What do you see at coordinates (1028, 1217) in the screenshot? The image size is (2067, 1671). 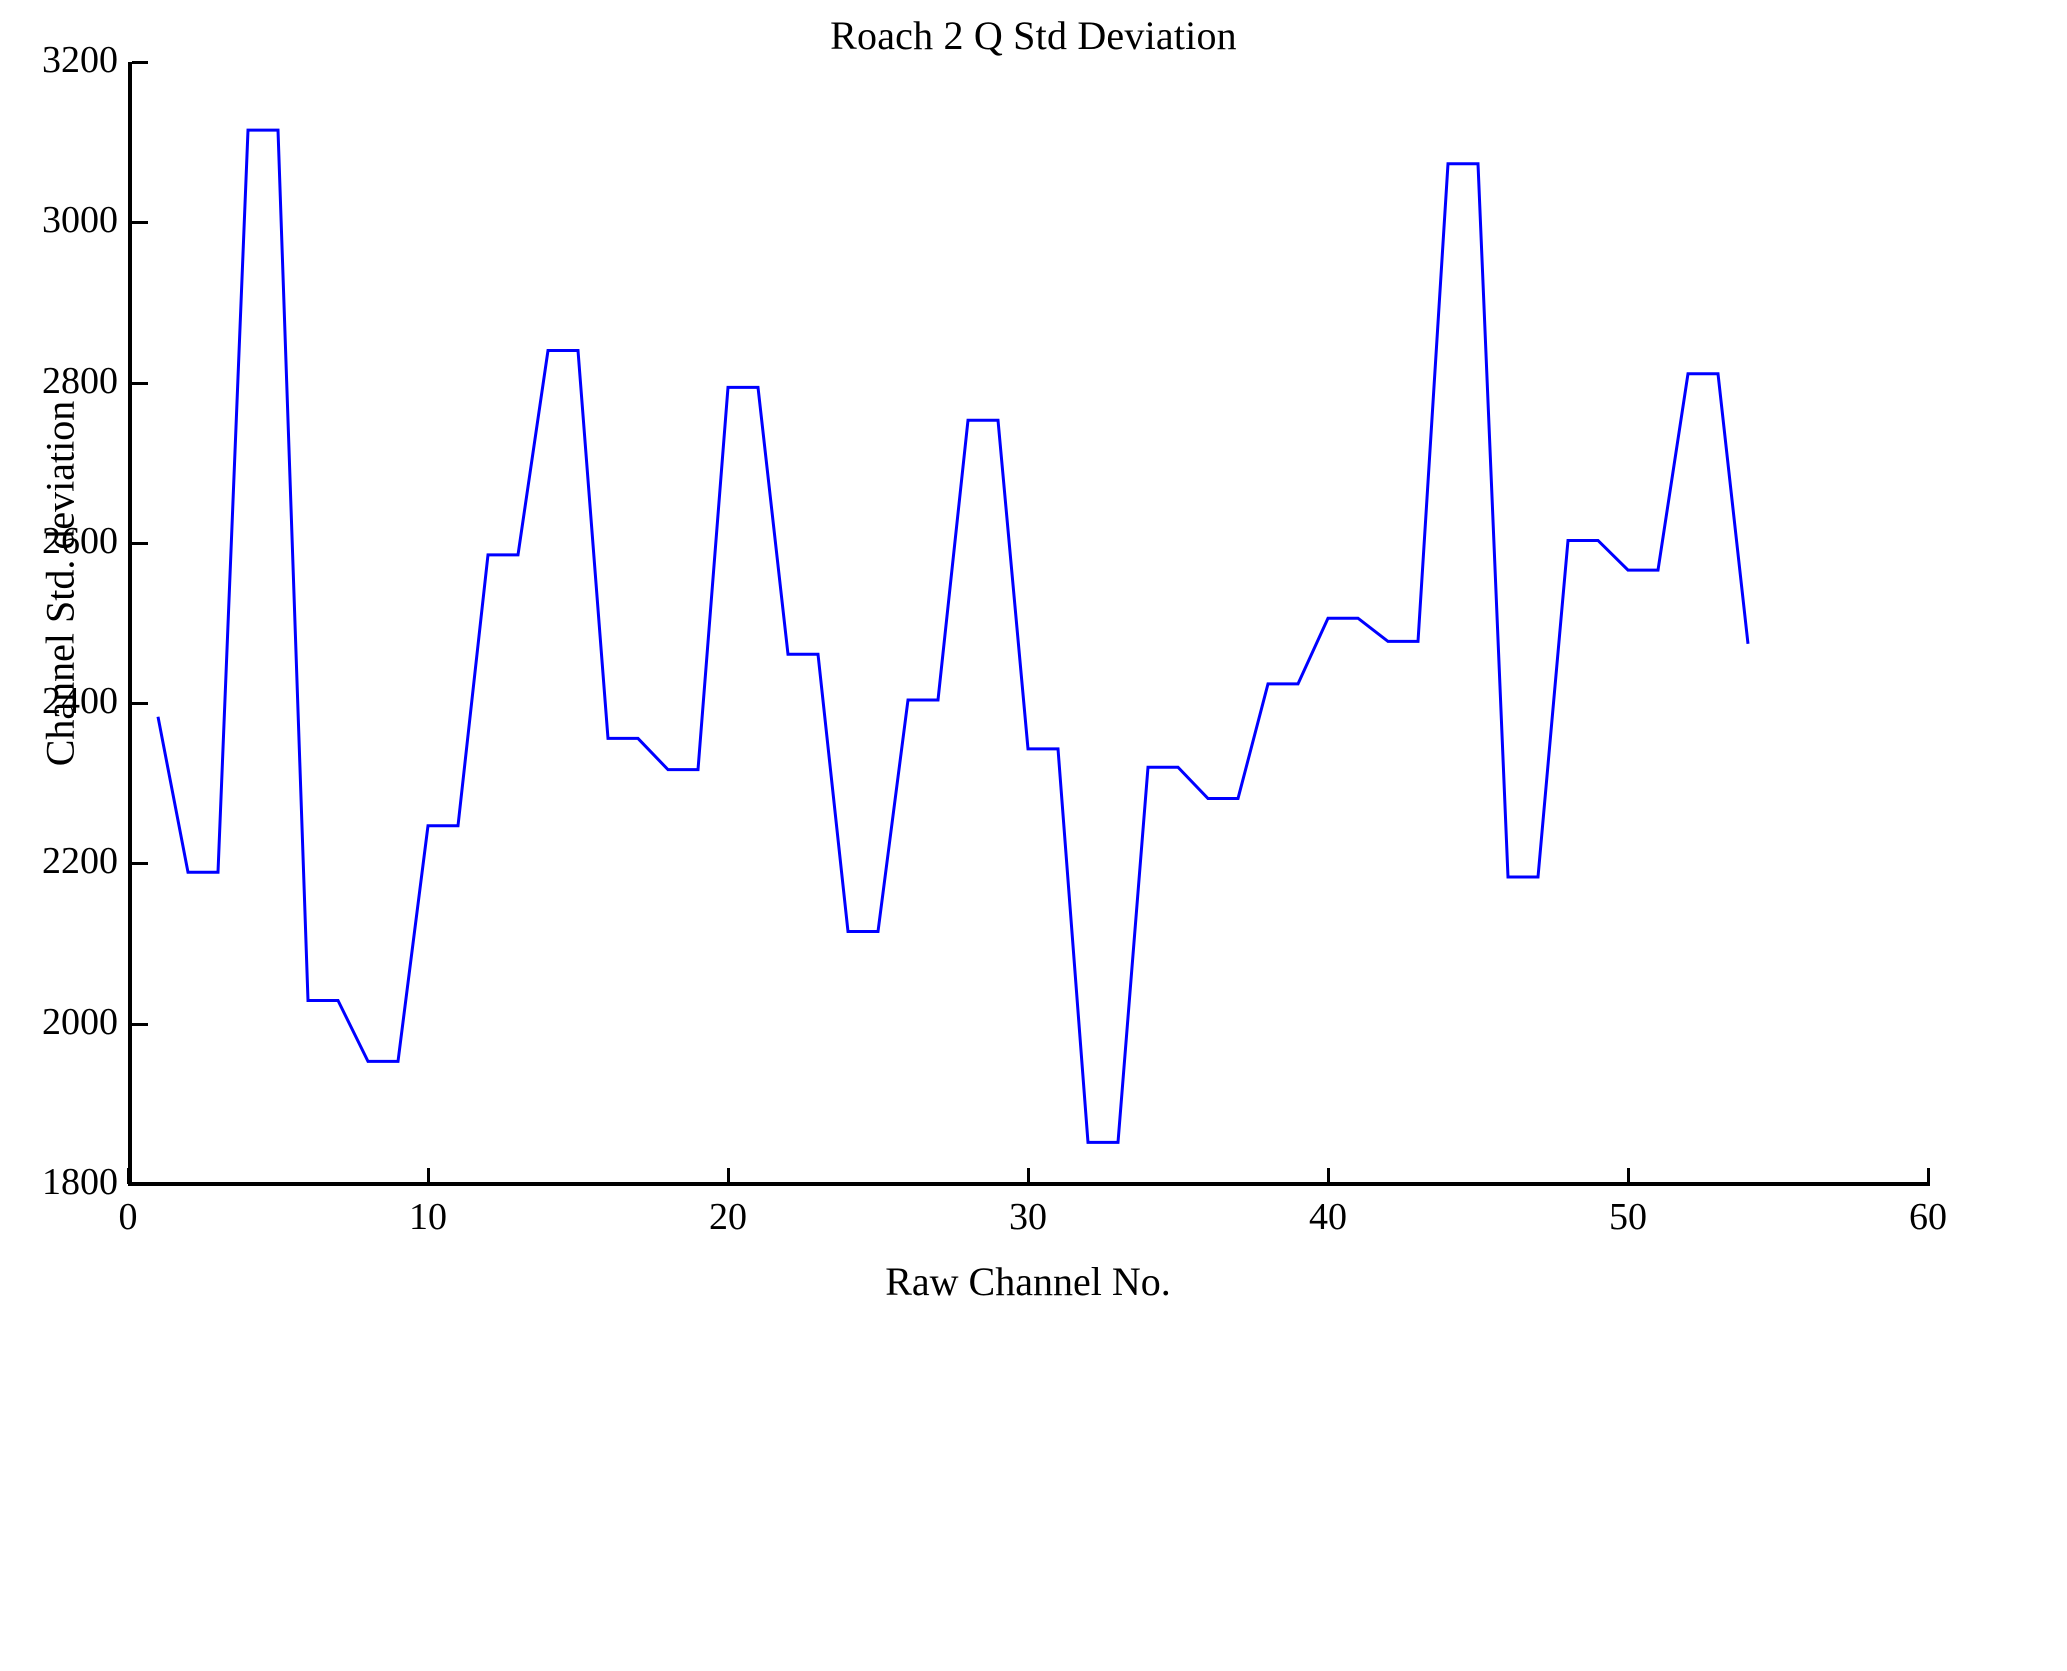 I see `x-tick-label: 30` at bounding box center [1028, 1217].